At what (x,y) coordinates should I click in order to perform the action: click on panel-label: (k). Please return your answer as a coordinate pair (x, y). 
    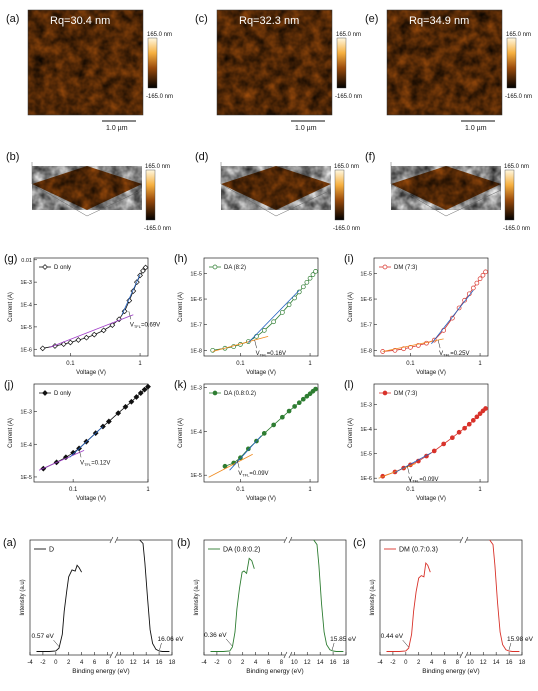
    Looking at the image, I should click on (180, 385).